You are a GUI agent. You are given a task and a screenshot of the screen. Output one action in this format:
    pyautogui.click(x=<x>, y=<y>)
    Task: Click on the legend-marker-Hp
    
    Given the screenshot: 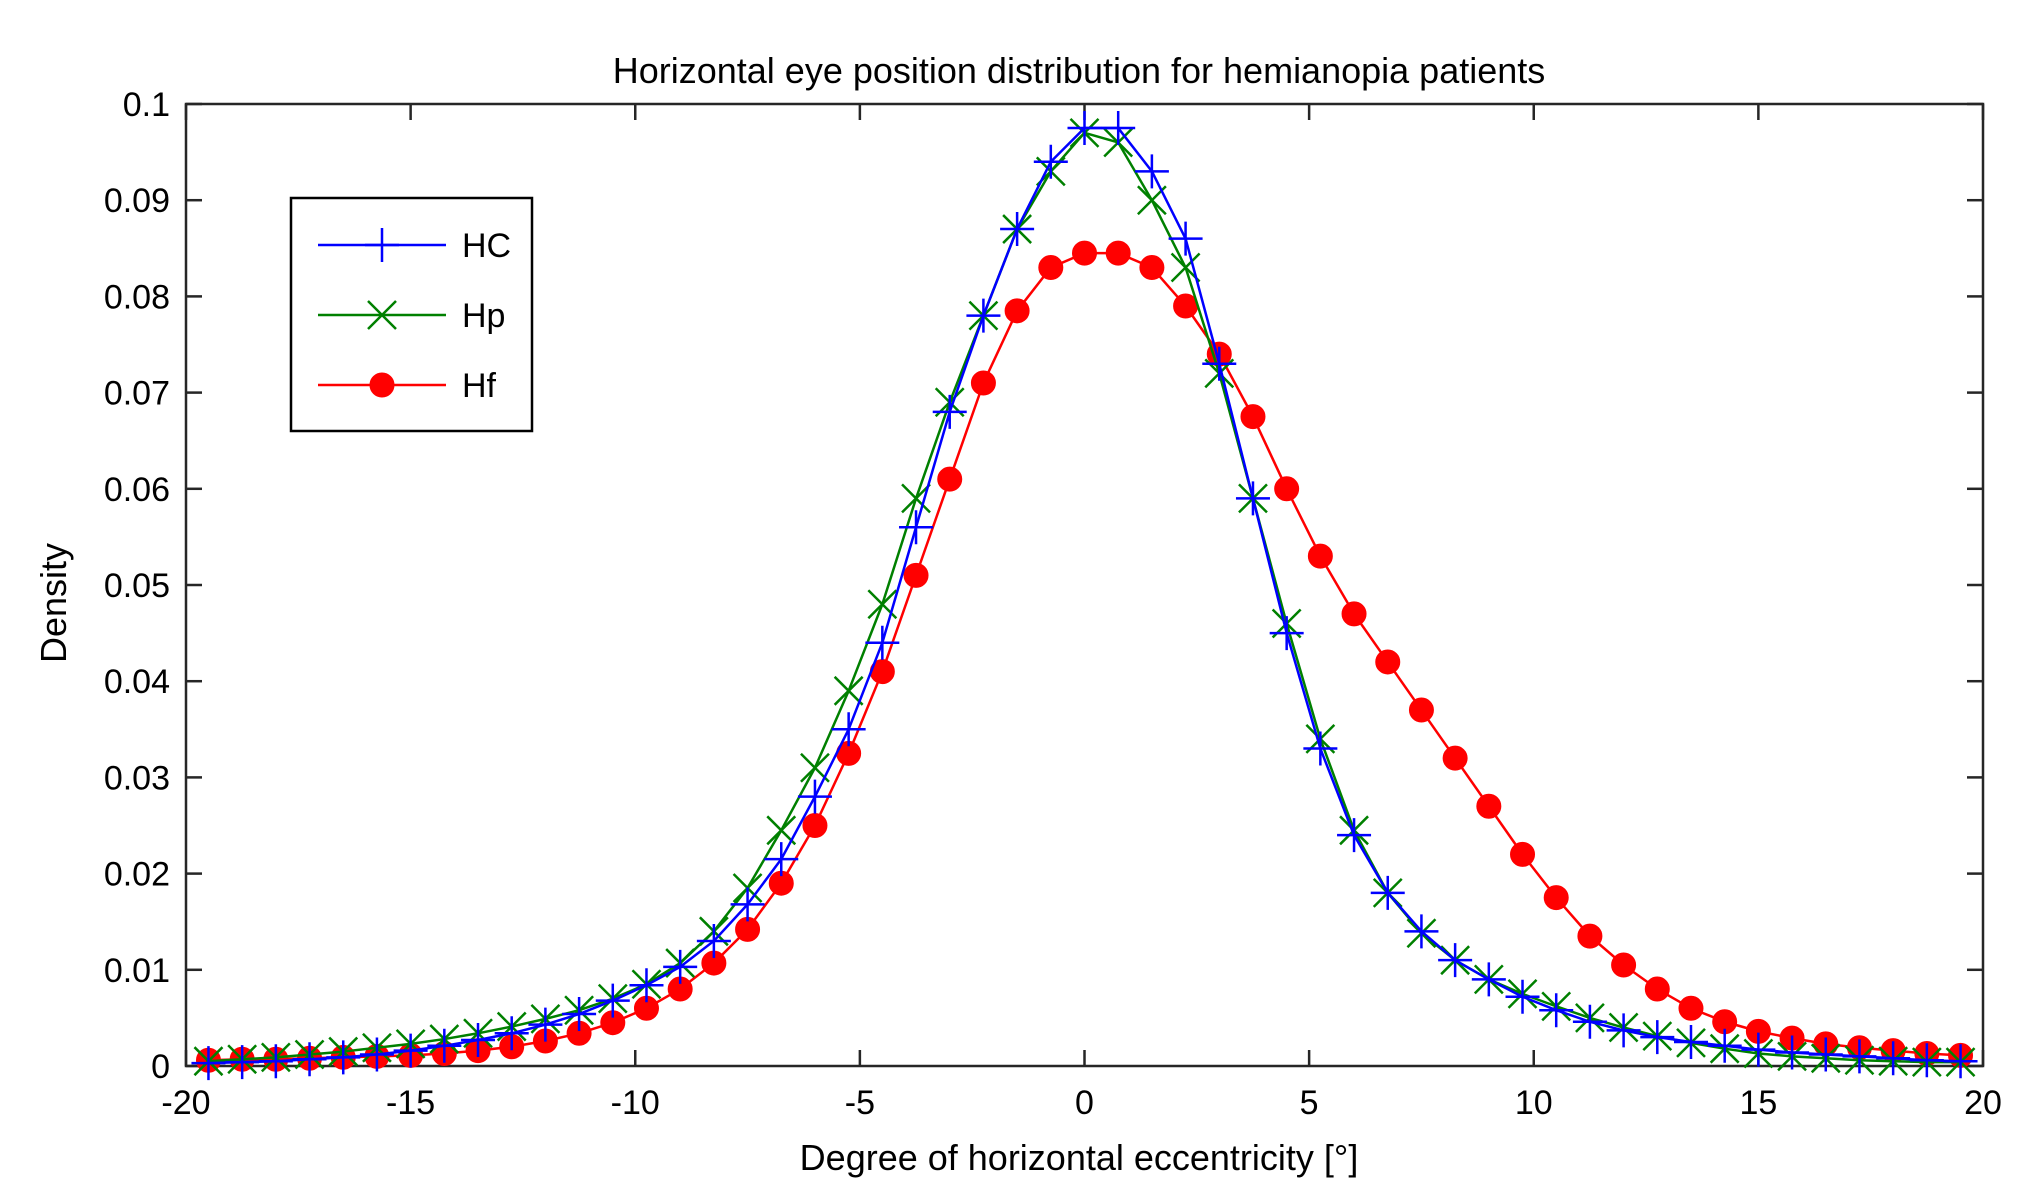 What is the action you would take?
    pyautogui.click(x=382, y=315)
    